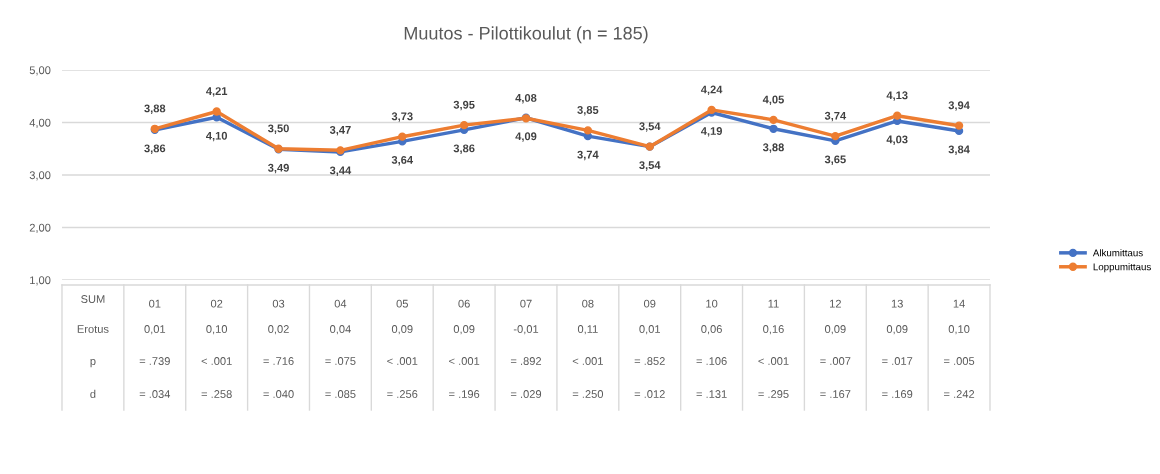 Image resolution: width=1160 pixels, height=474 pixels. I want to click on data-label: 4,13, so click(897, 96).